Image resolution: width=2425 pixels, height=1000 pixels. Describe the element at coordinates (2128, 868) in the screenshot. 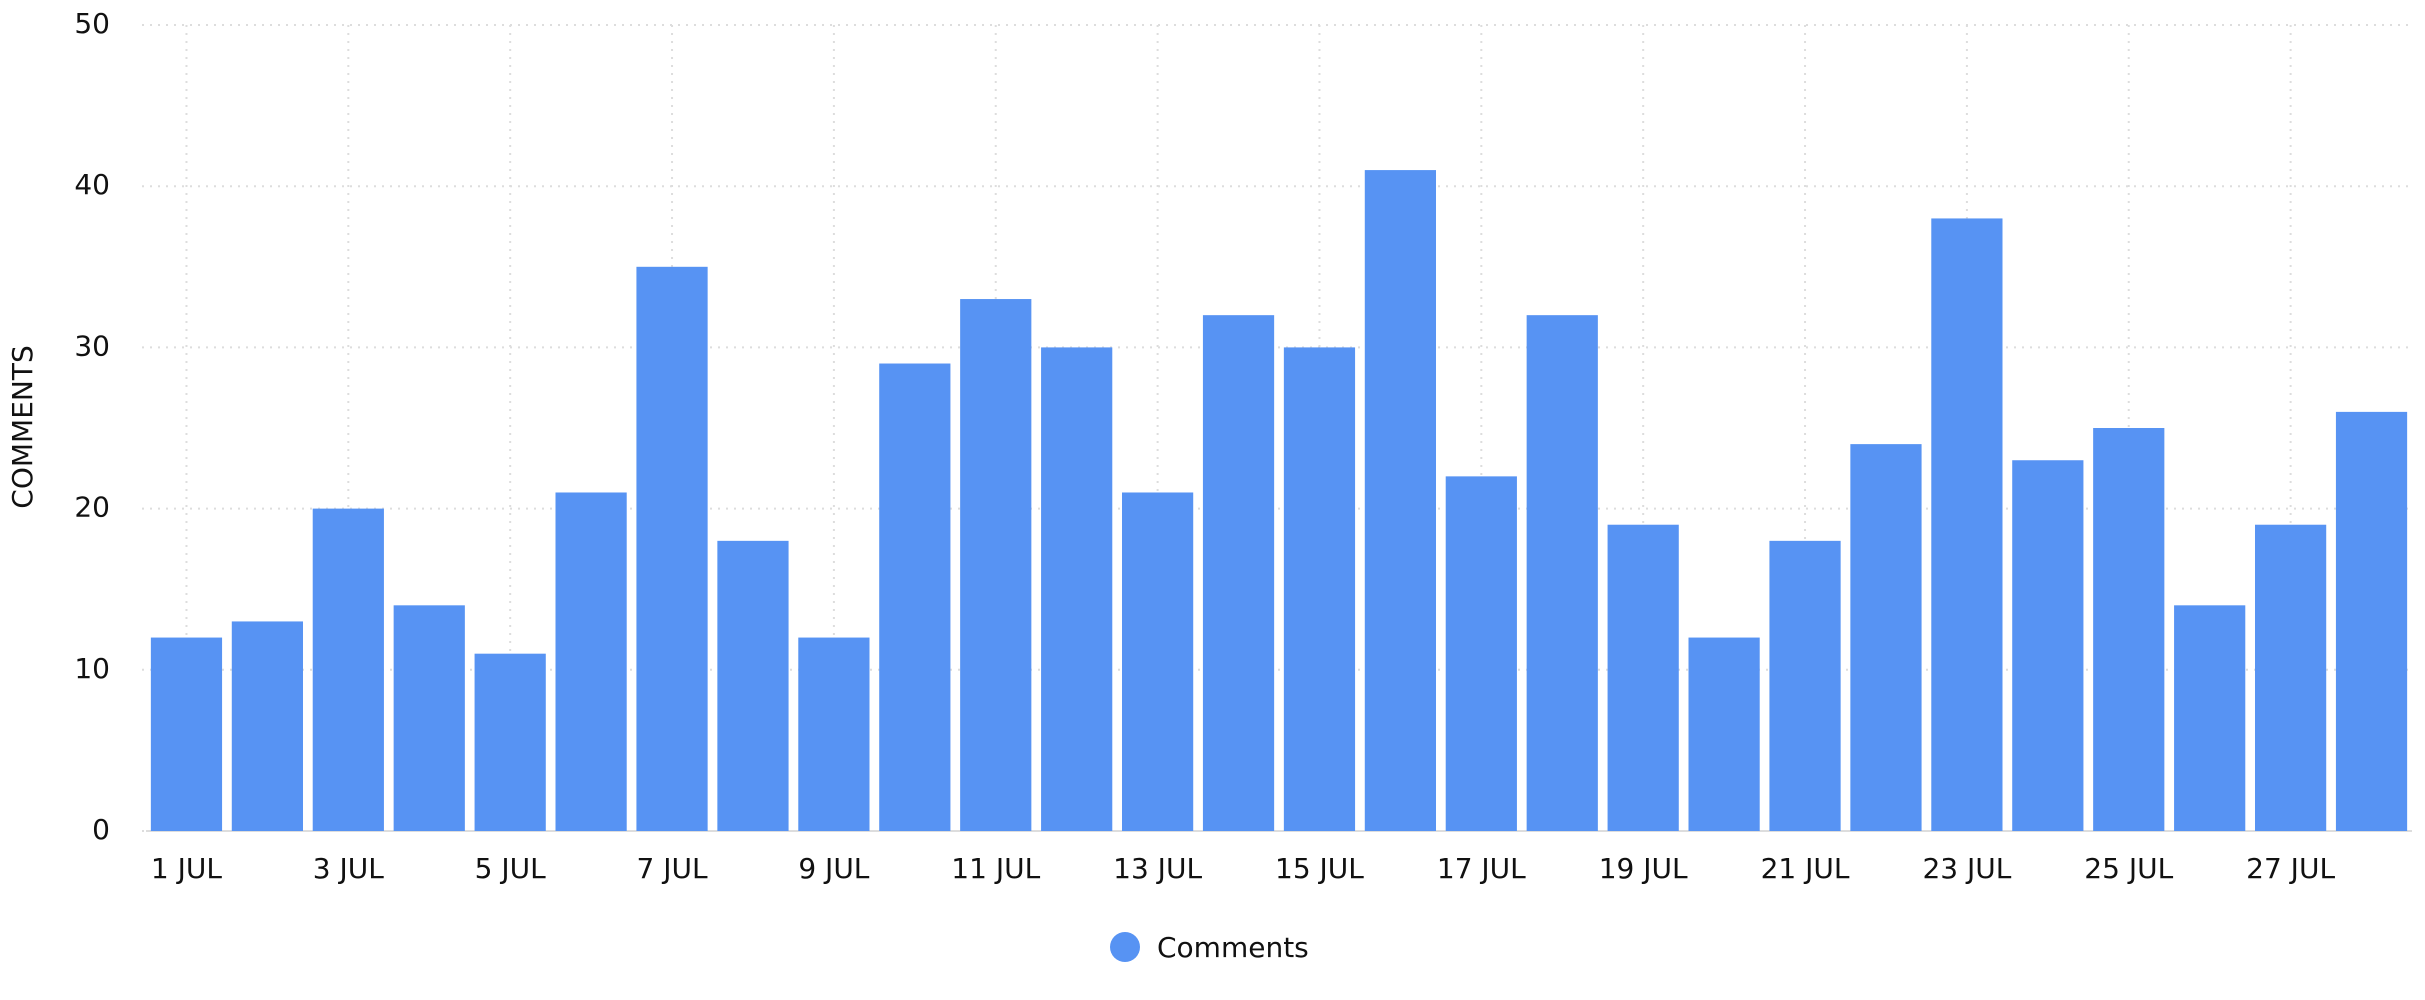

I see `x-tick-label: 25 JUL` at that location.